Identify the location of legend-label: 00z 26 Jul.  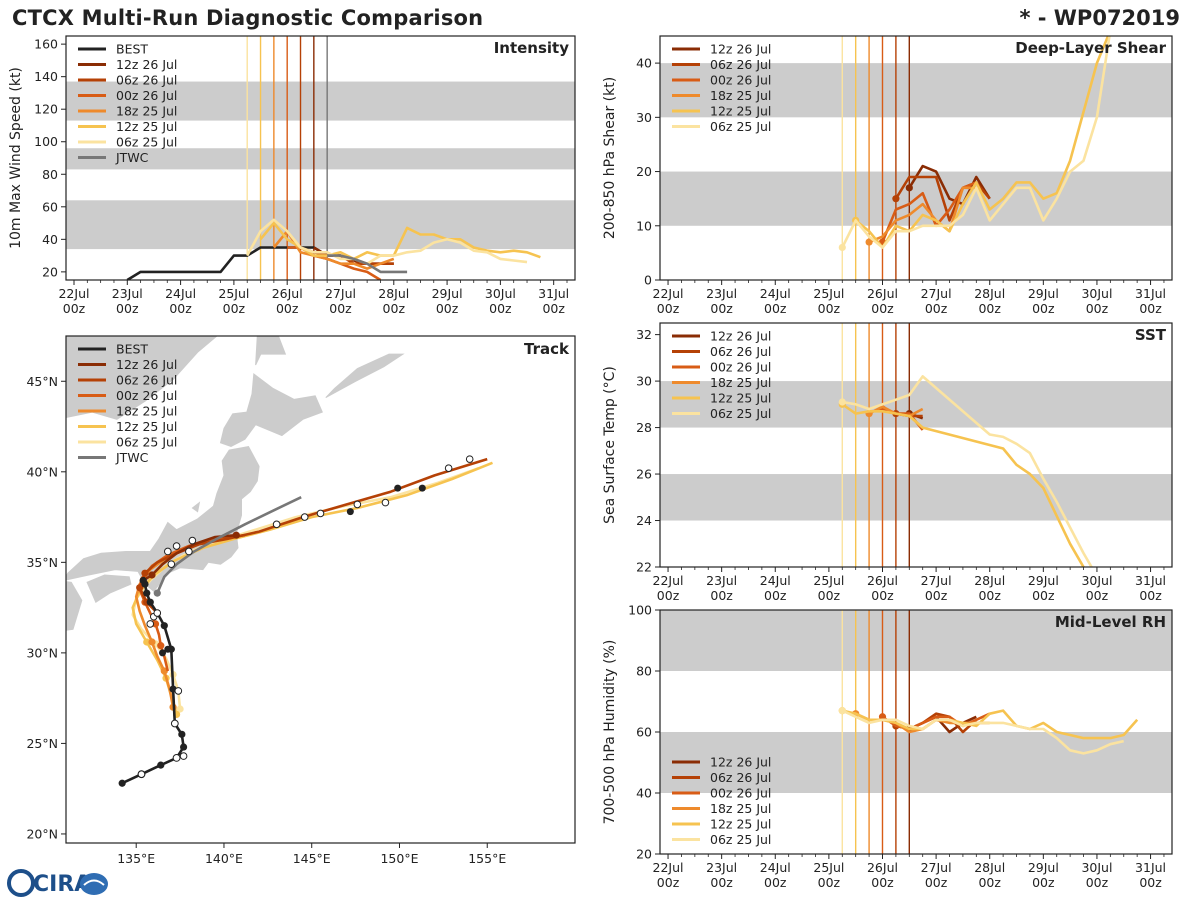
(146, 95).